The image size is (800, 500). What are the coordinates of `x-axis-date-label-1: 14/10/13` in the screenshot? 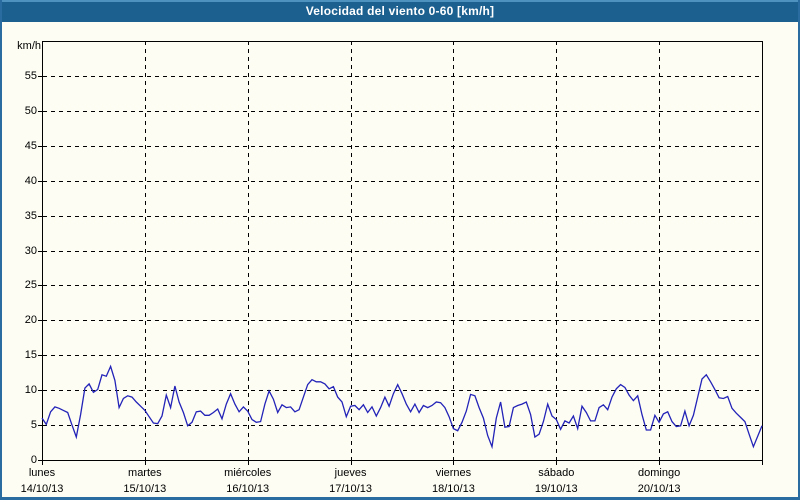 It's located at (42, 489).